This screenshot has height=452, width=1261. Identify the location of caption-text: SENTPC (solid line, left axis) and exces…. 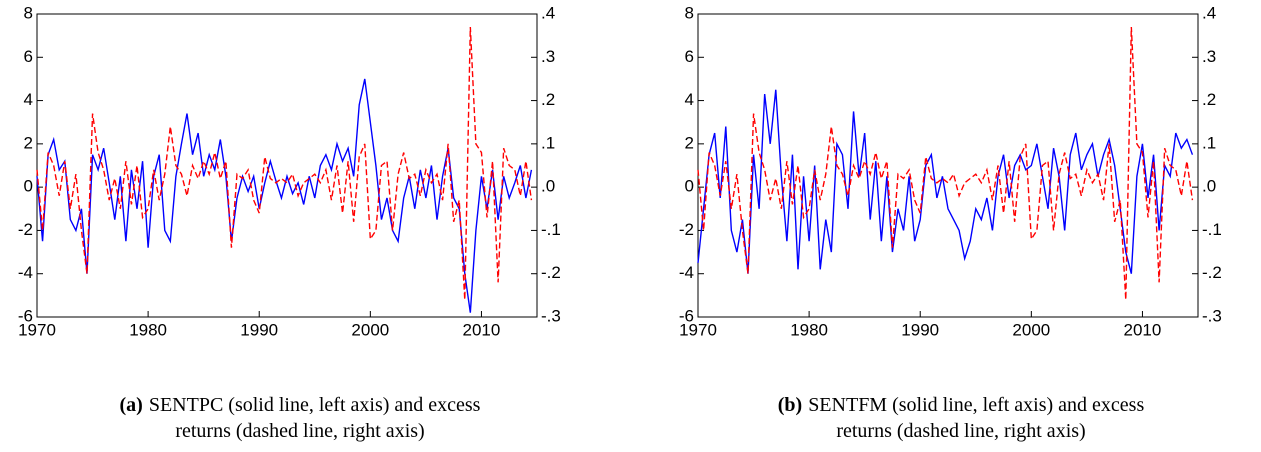
(314, 418).